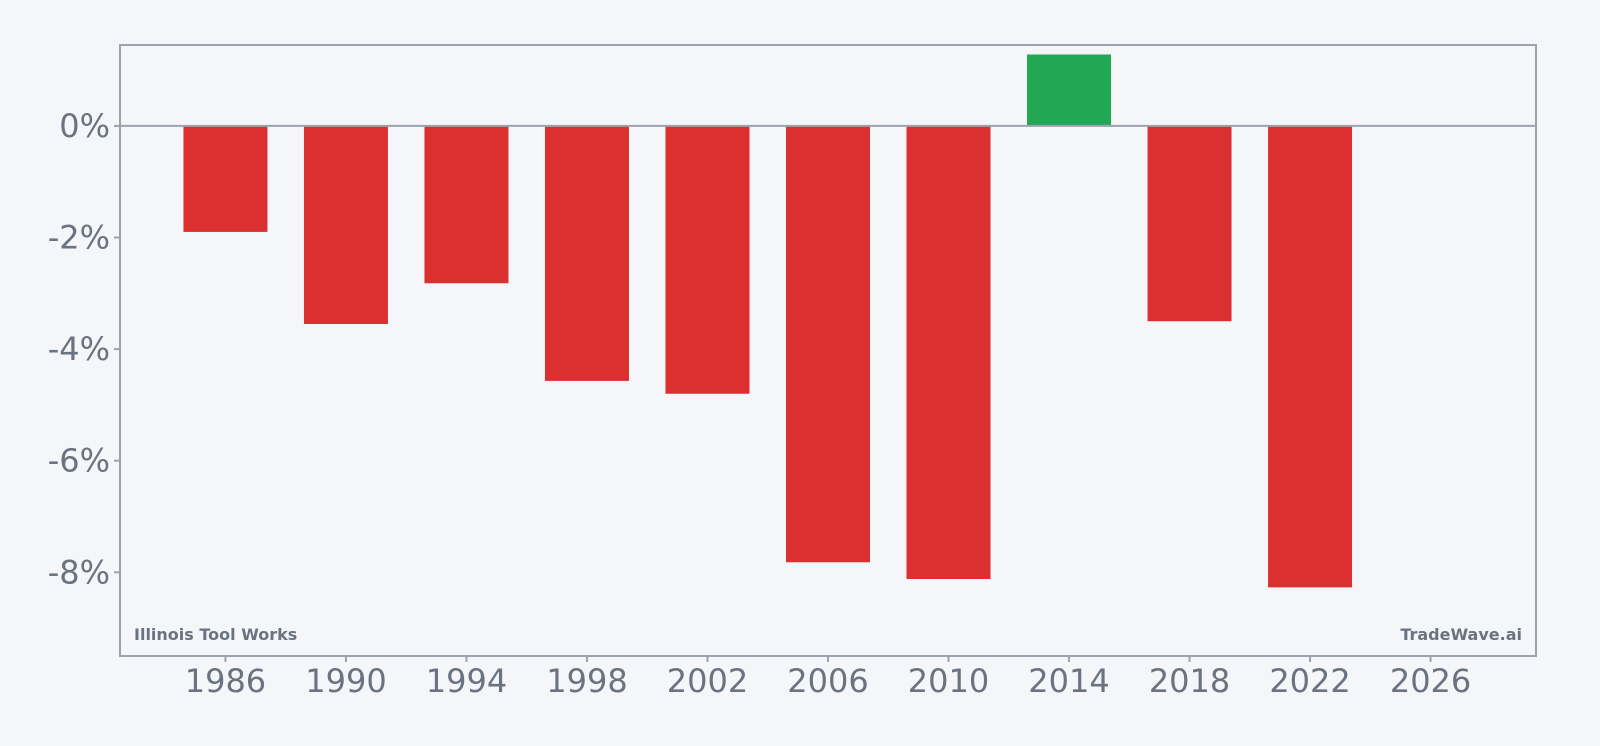 This screenshot has height=746, width=1600. Describe the element at coordinates (828, 344) in the screenshot. I see `bar-2006` at that location.